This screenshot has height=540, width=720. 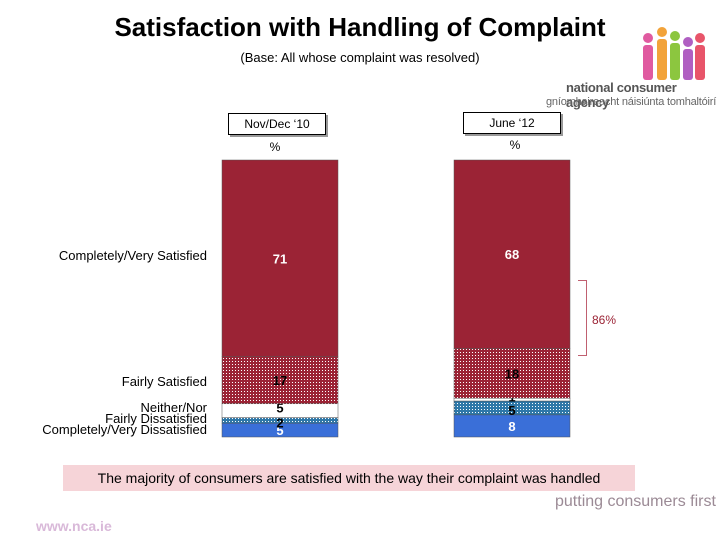 I want to click on percent-unit-2: %, so click(x=515, y=145).